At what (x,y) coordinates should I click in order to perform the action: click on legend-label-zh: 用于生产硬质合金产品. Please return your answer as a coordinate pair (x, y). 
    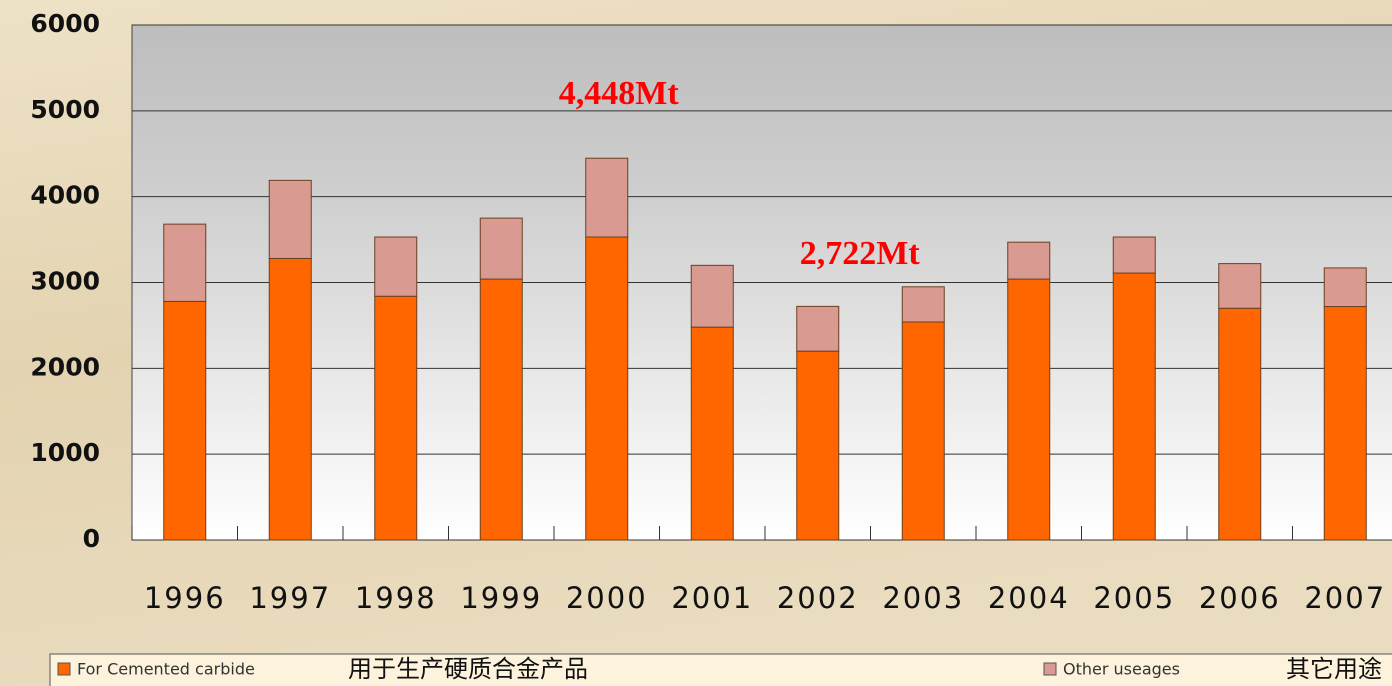
    Looking at the image, I should click on (468, 669).